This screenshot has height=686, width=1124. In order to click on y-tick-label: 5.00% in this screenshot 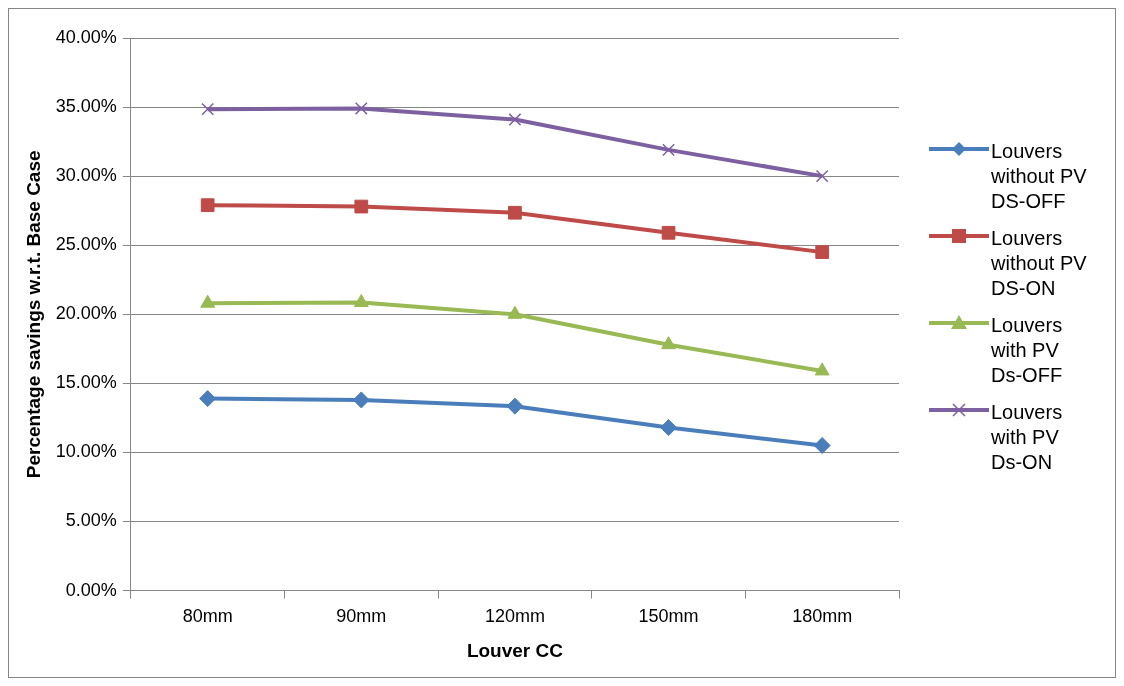, I will do `click(91, 520)`.